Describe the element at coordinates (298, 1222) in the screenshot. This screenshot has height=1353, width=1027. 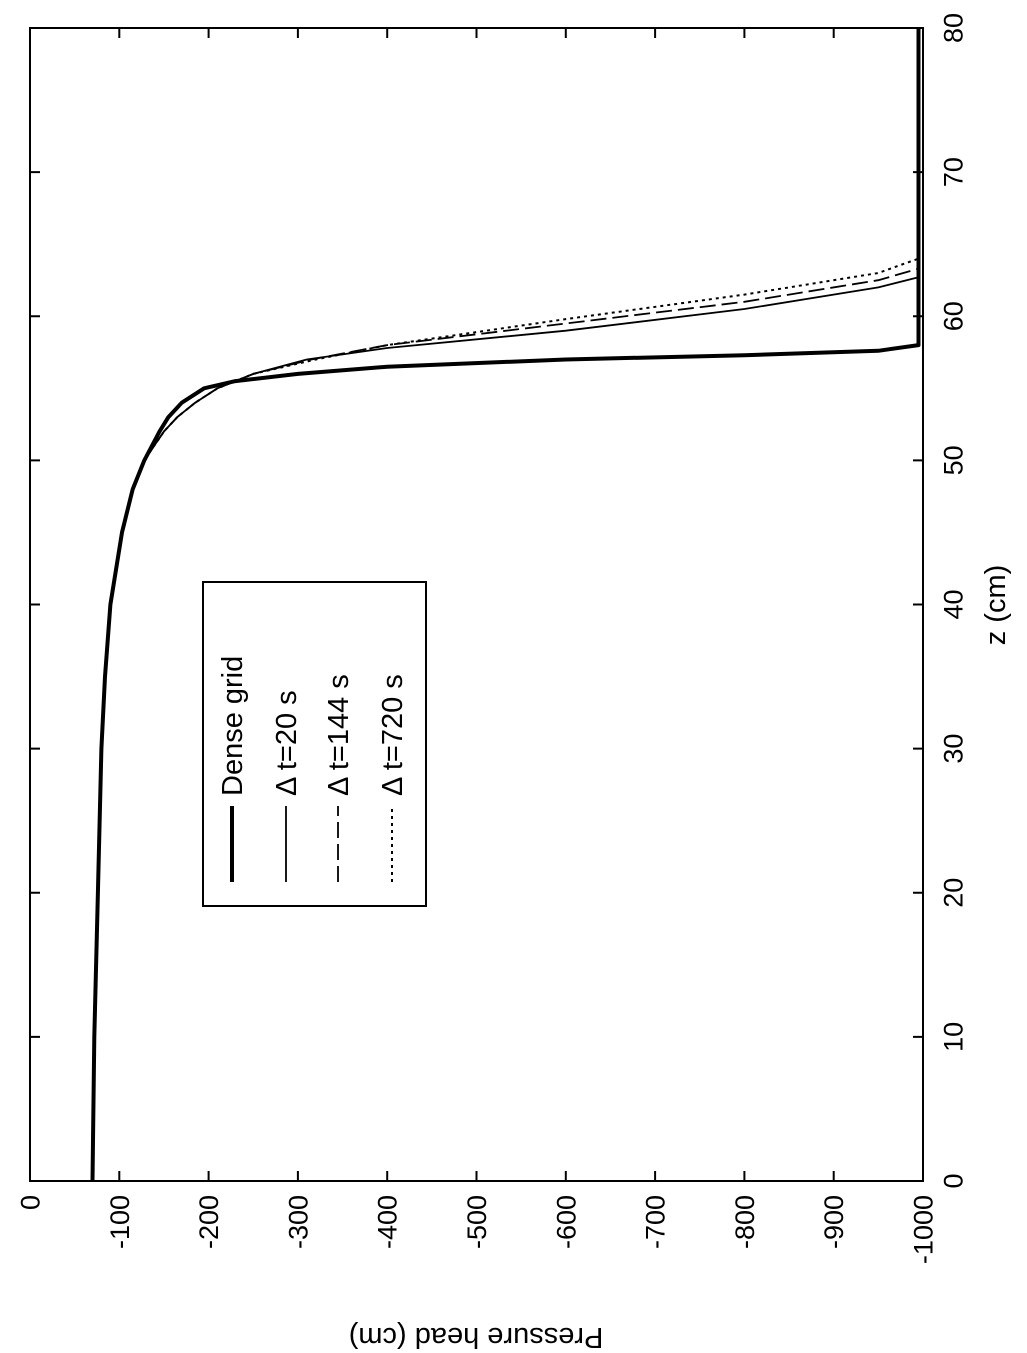
I see `p-tick-label: -300` at that location.